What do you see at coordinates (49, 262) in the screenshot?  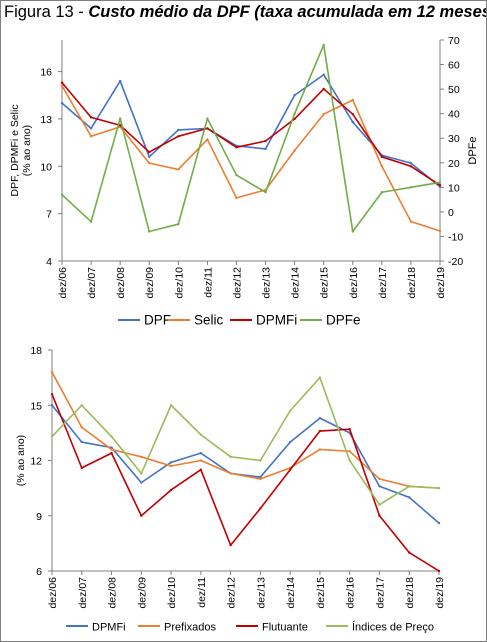 I see `y-tick-label: 4` at bounding box center [49, 262].